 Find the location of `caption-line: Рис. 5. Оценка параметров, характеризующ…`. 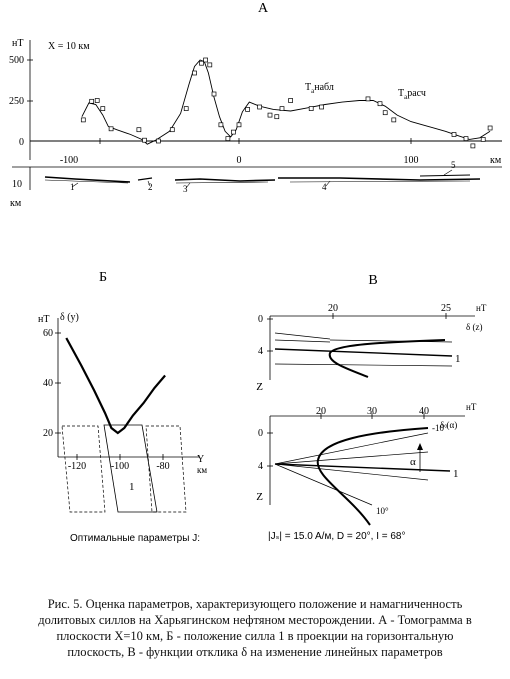

caption-line: Рис. 5. Оценка параметров, характеризующ… is located at coordinates (255, 604).